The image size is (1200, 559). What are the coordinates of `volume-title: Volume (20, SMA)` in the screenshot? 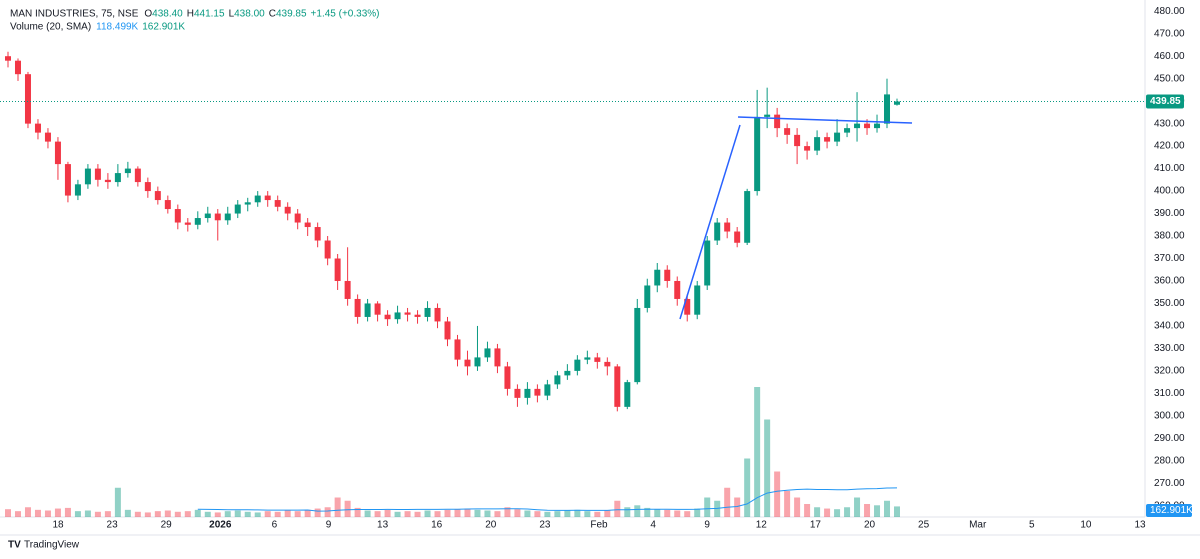 It's located at (50, 27).